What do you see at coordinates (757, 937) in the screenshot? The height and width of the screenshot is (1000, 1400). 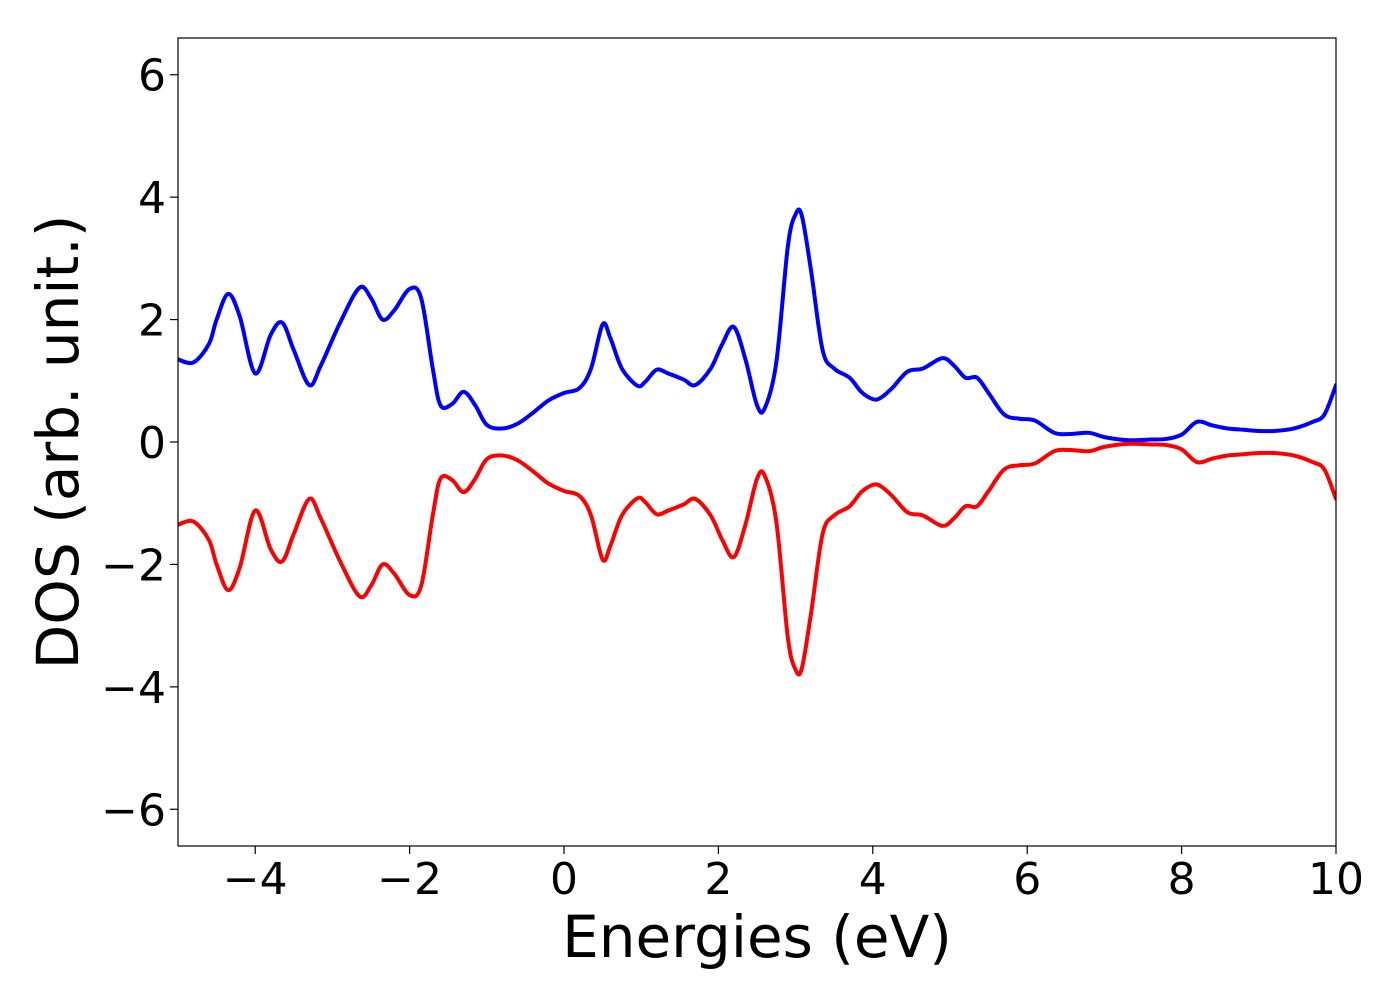 I see `x-axis-label: Energies (eV)` at bounding box center [757, 937].